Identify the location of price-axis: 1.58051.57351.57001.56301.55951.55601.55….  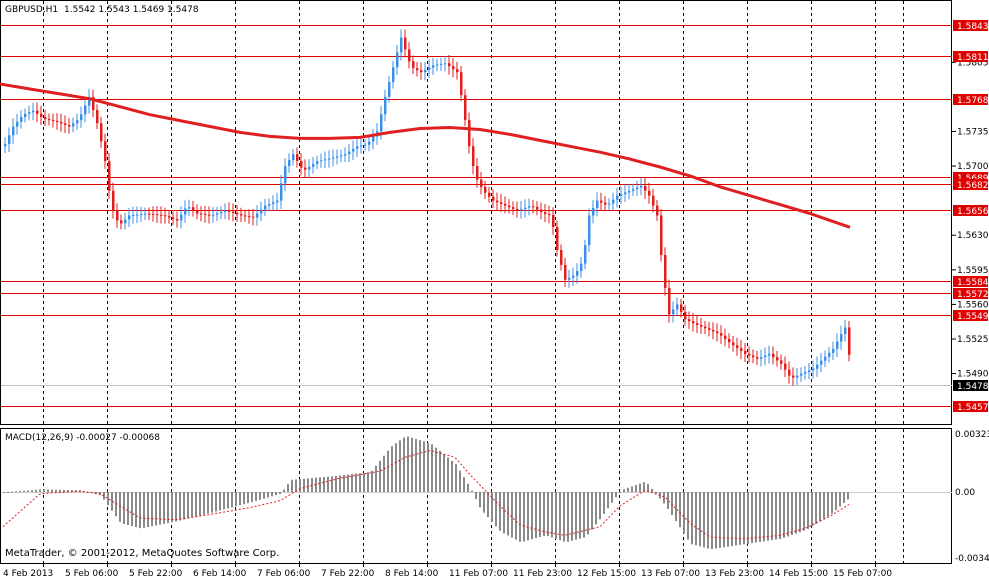
(970, 216).